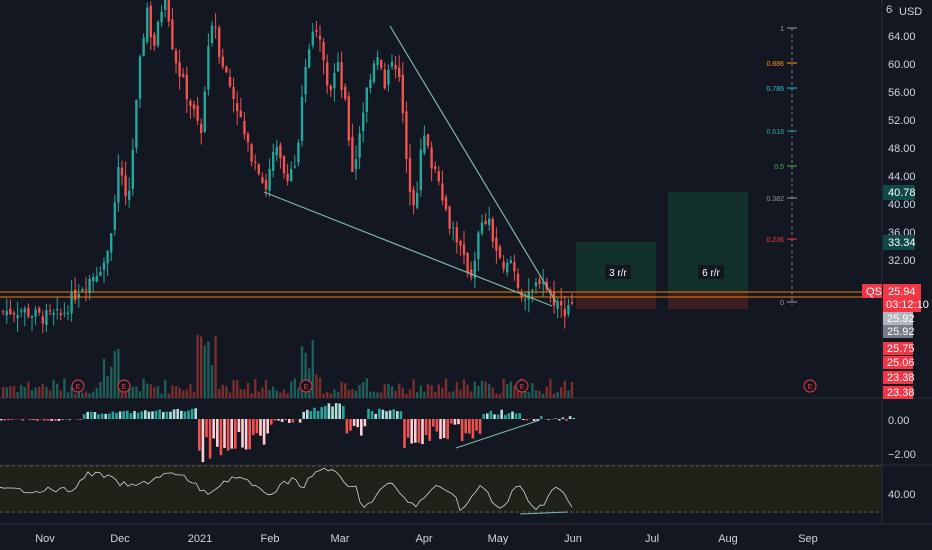 This screenshot has height=550, width=932. I want to click on svg-text: 25.75, so click(901, 349).